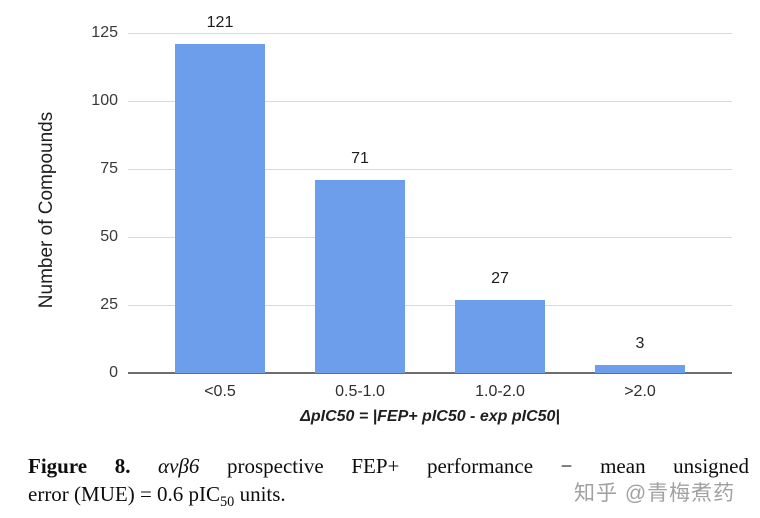 This screenshot has height=518, width=760. Describe the element at coordinates (500, 391) in the screenshot. I see `x-tick-label: 1.0-2.0` at that location.